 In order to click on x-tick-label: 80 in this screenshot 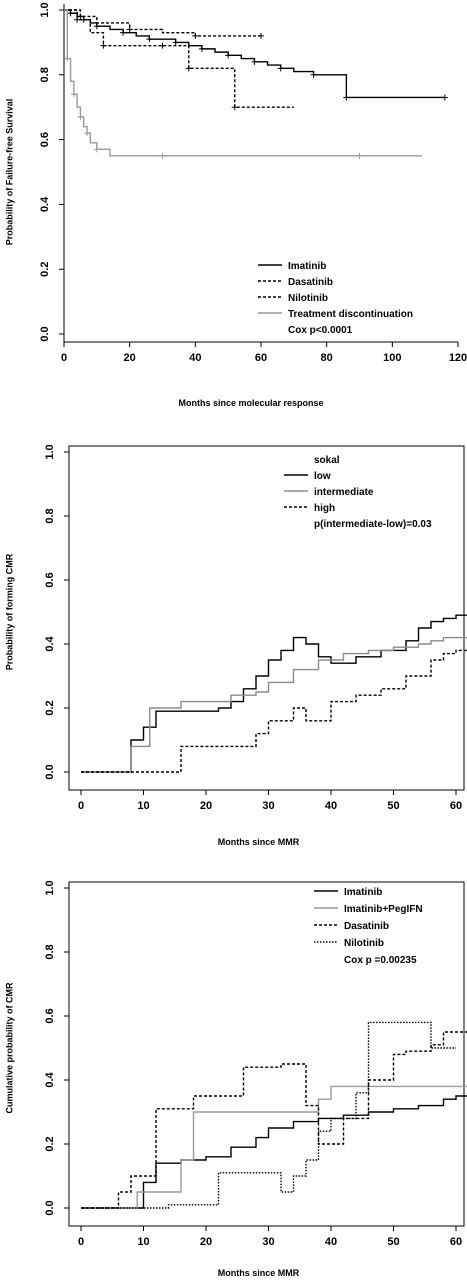, I will do `click(327, 358)`.